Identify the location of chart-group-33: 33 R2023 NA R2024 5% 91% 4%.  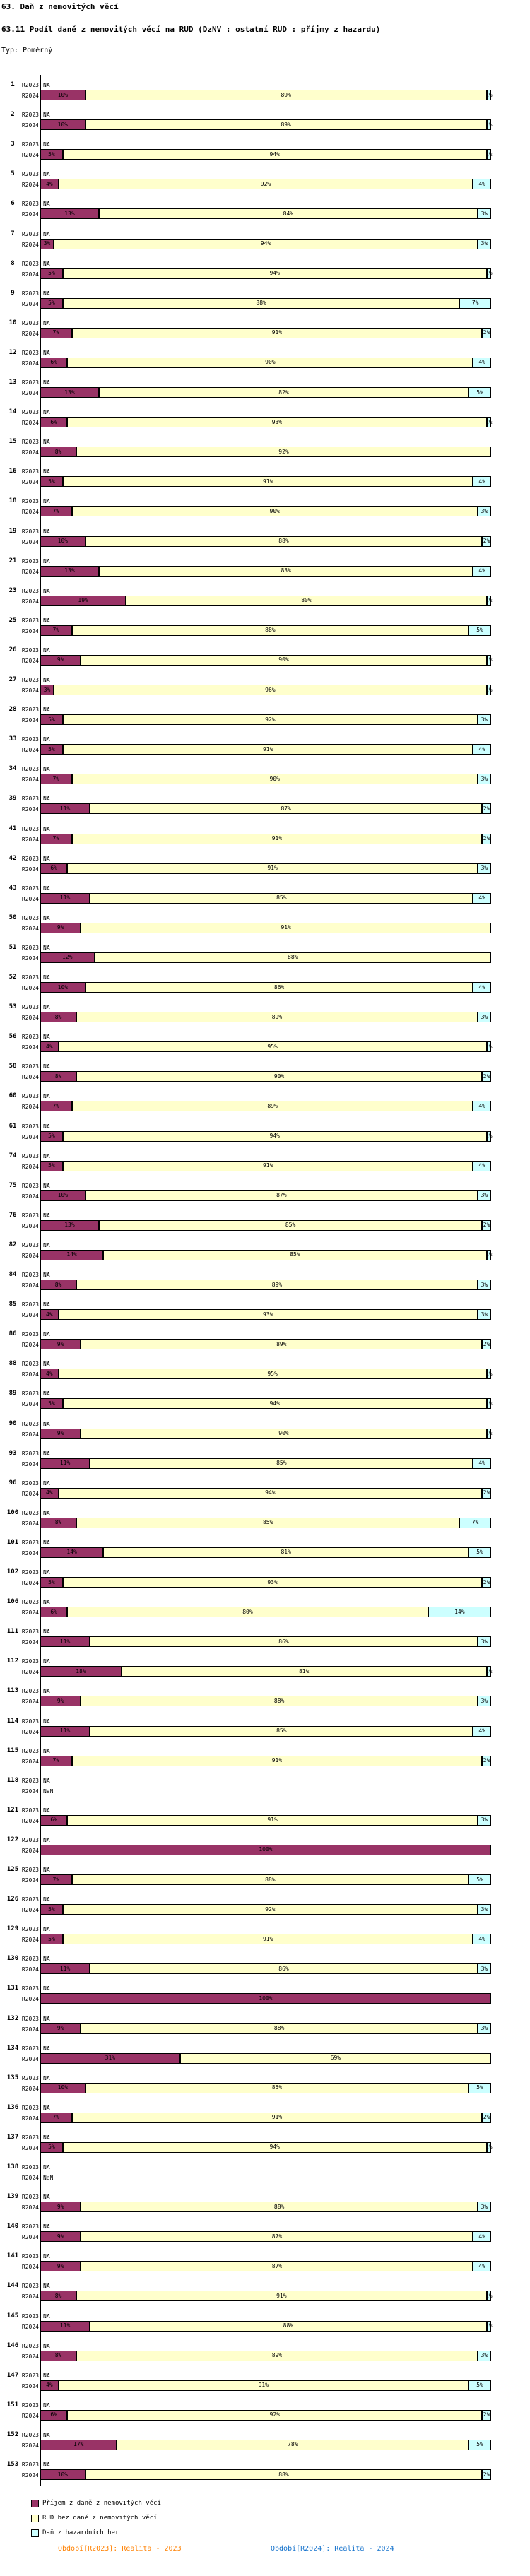
(265, 745).